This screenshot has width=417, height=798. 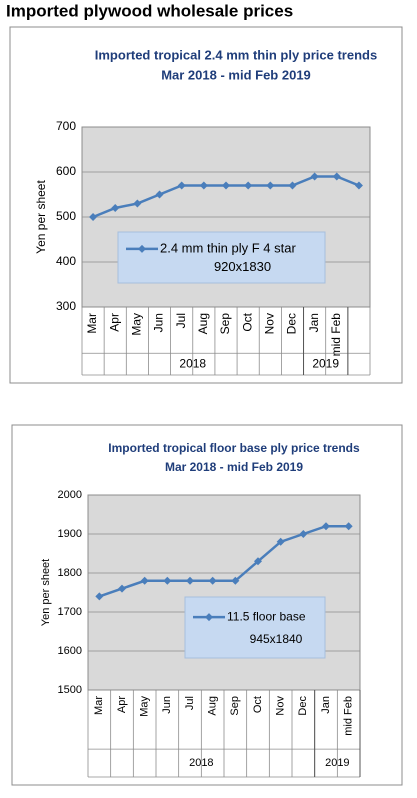 I want to click on y-tick-label: 2000, so click(x=70, y=495).